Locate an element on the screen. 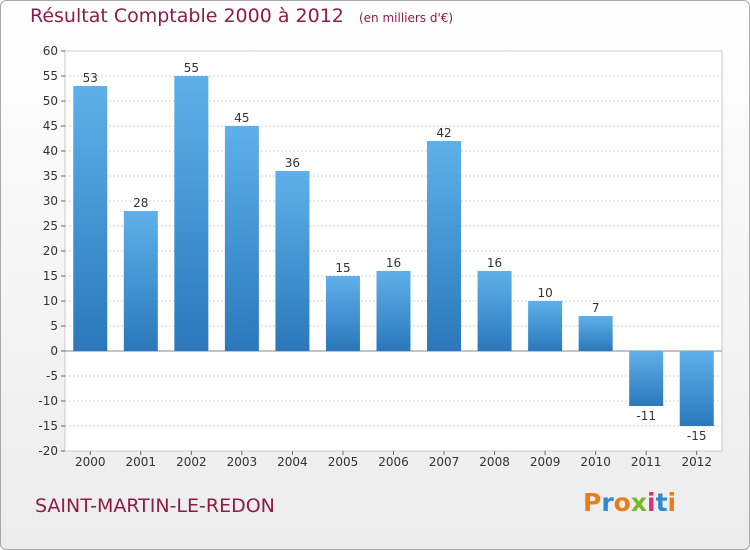  y-tick-label: 15 is located at coordinates (50, 276).